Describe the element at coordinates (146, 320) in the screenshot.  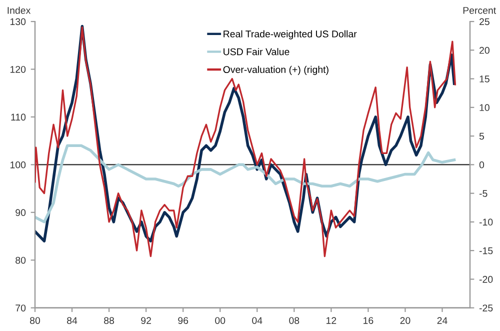
I see `x-tick-label: 92` at that location.